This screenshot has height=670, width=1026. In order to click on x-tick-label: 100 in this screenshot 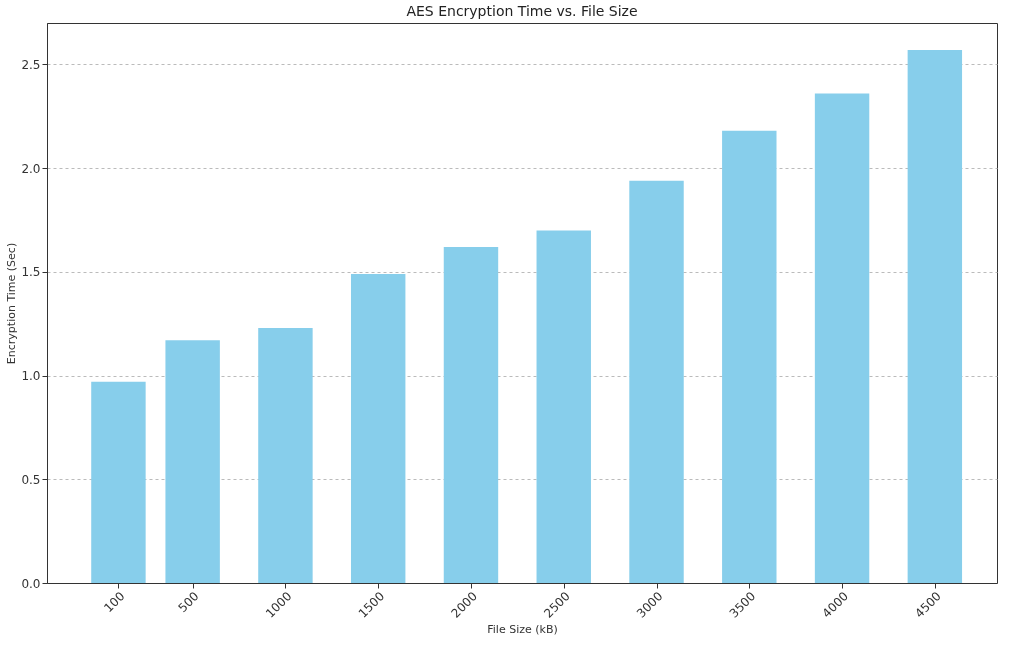, I will do `click(114, 602)`.